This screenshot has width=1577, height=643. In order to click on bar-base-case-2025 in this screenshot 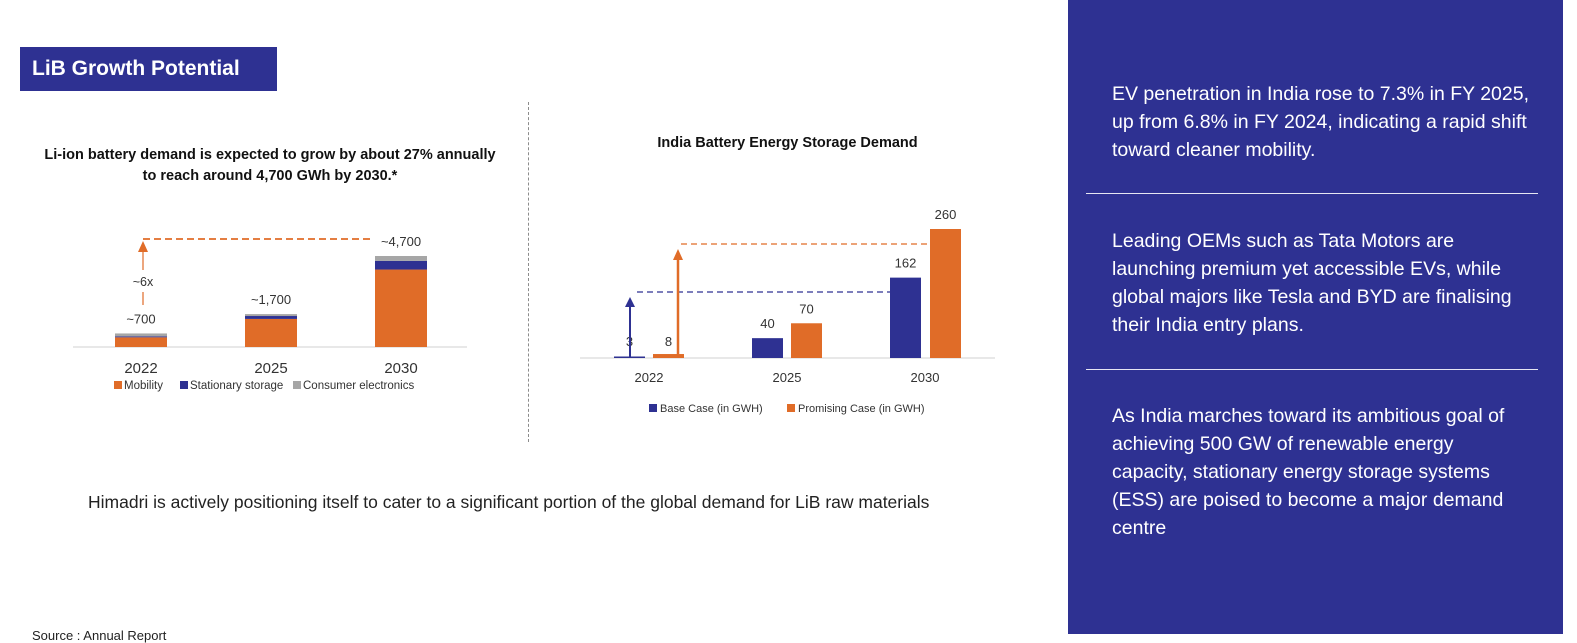, I will do `click(767, 348)`.